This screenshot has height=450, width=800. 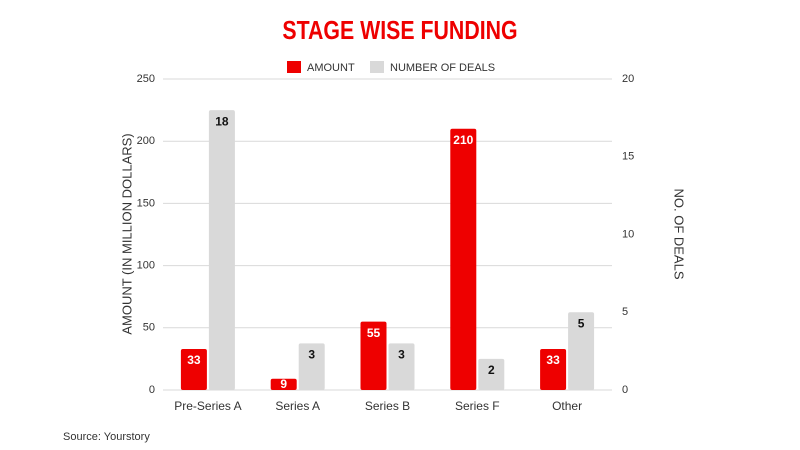 I want to click on x-tick-label: Series A, so click(x=297, y=406).